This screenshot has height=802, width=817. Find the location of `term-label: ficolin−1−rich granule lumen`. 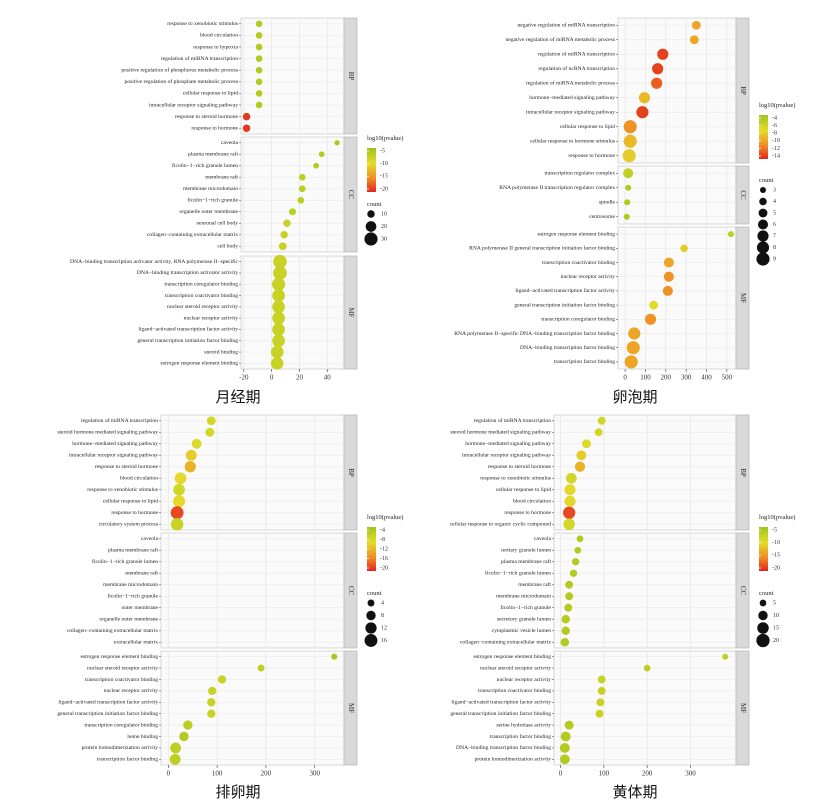

term-label: ficolin−1−rich granule lumen is located at coordinates (205, 165).